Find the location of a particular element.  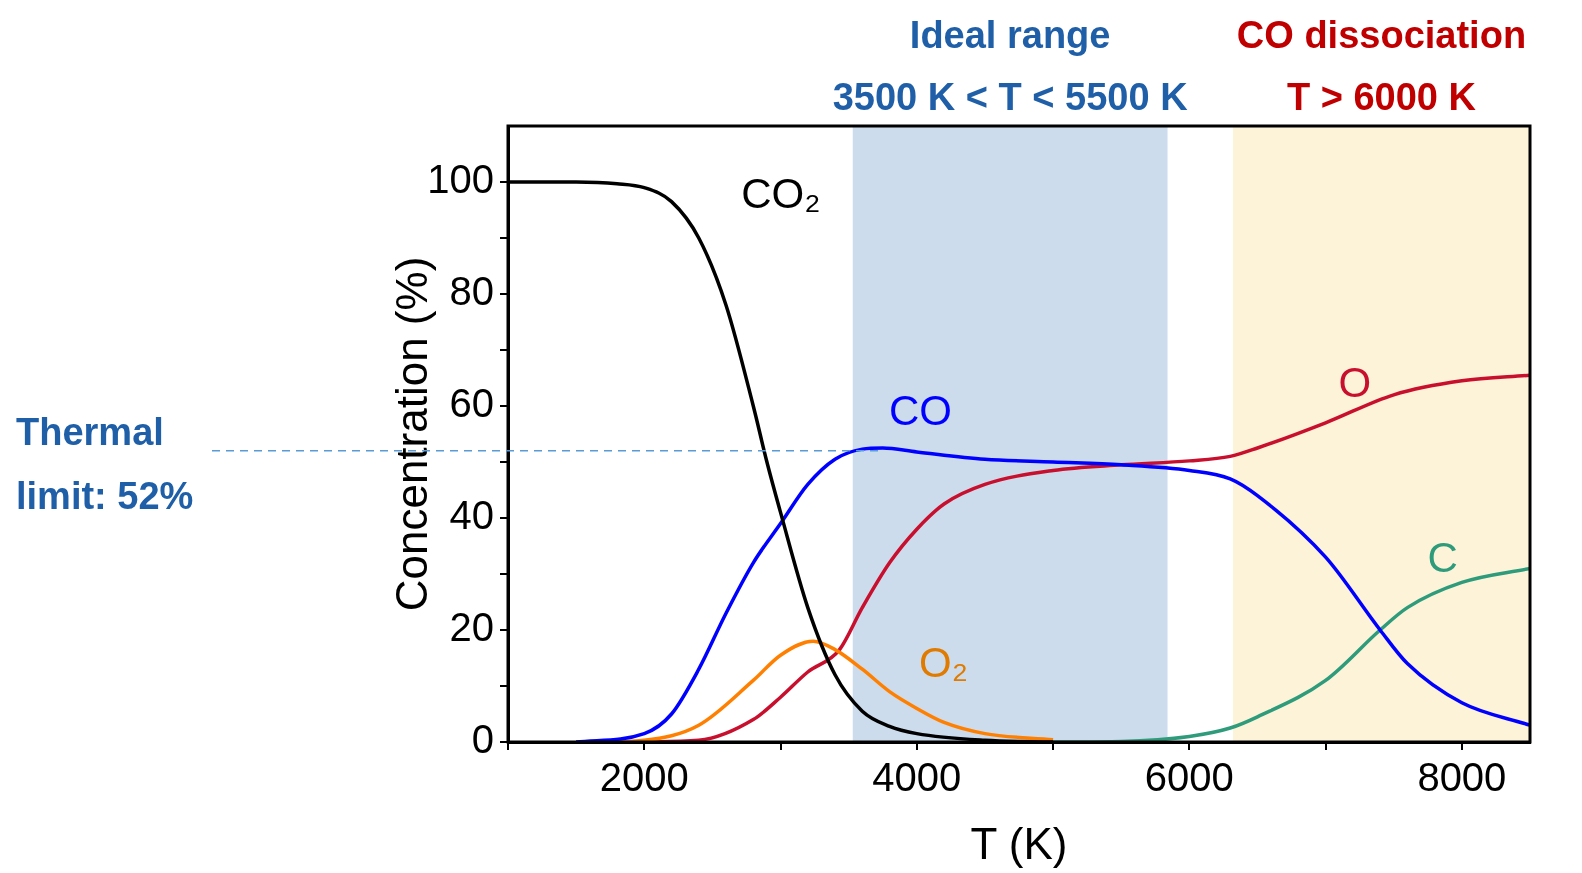

series-label: CO₂ is located at coordinates (781, 193).